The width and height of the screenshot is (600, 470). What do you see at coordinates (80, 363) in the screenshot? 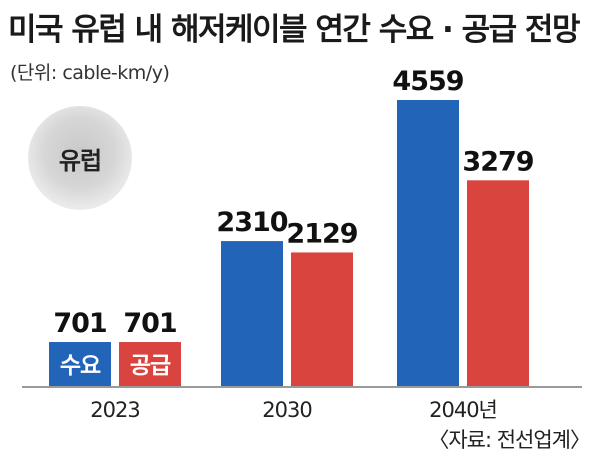
I see `legend-demand: 수요` at bounding box center [80, 363].